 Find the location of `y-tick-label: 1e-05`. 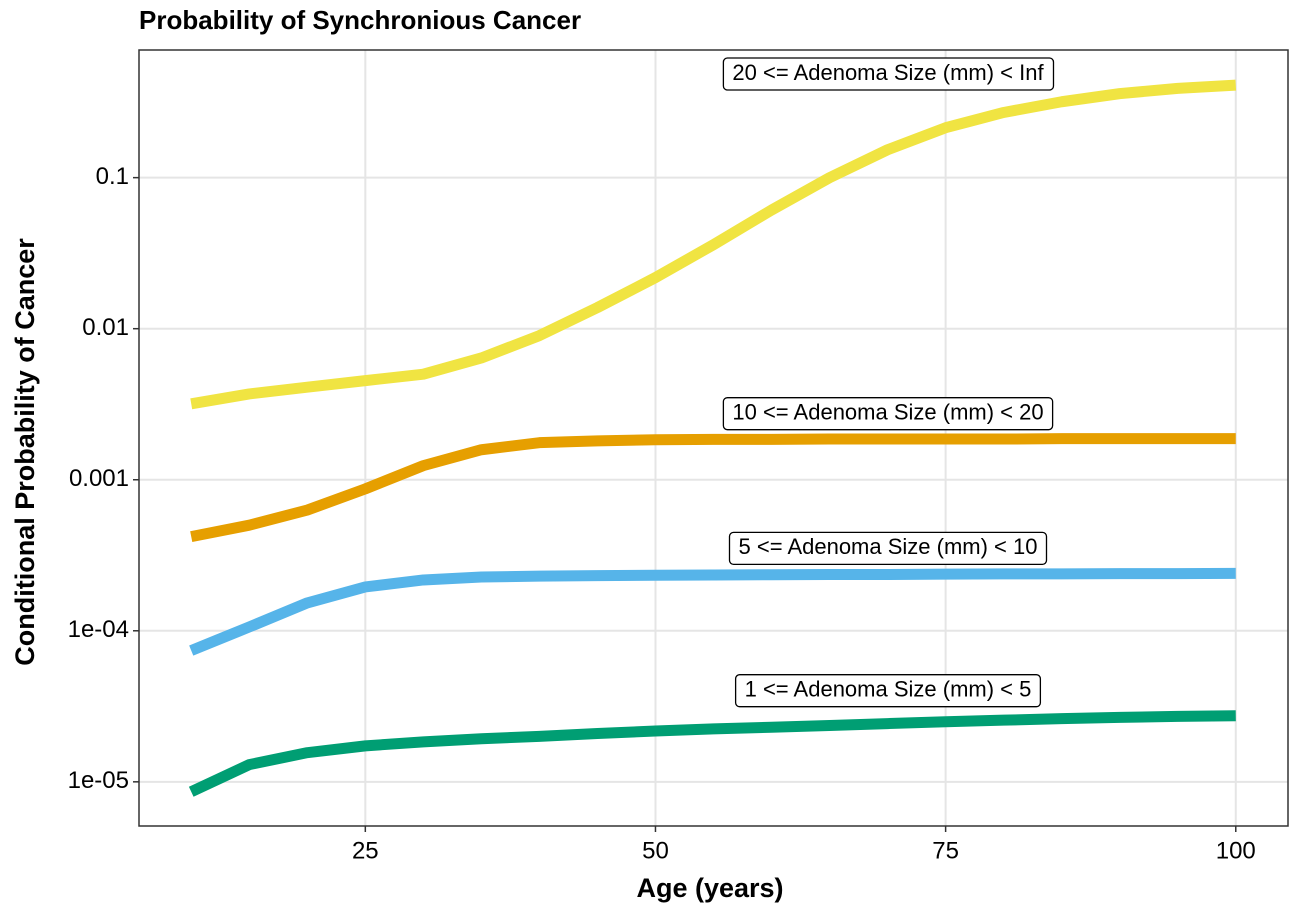

y-tick-label: 1e-05 is located at coordinates (98, 780).